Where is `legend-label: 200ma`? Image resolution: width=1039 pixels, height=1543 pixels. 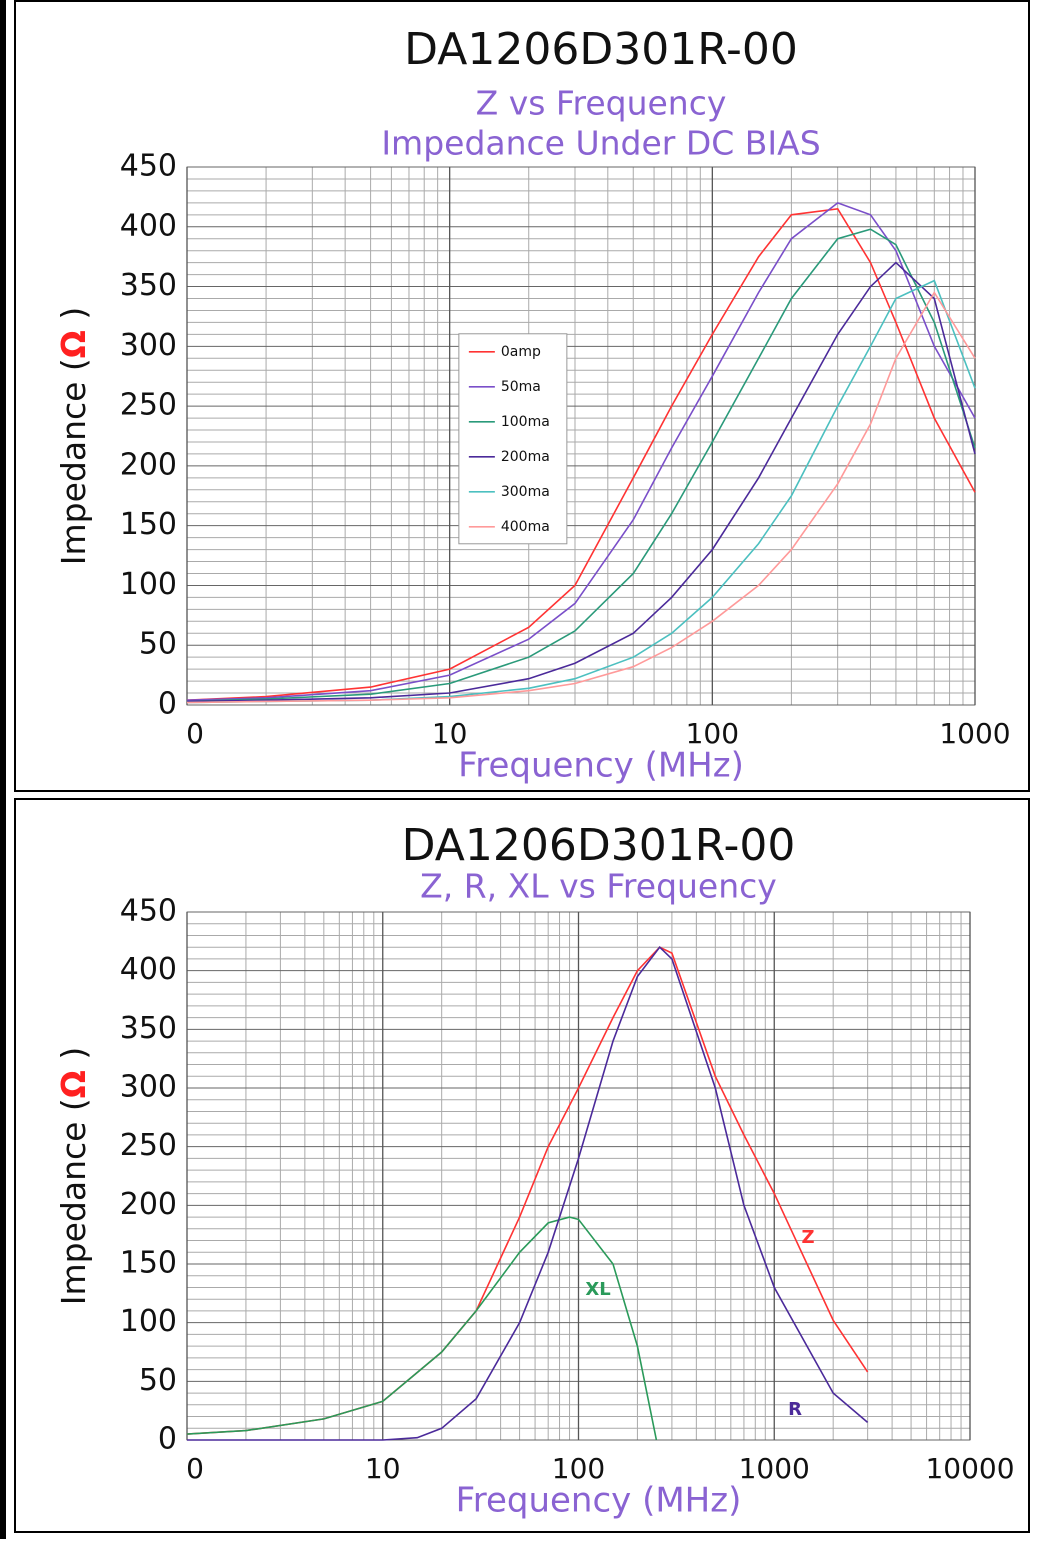
legend-label: 200ma is located at coordinates (525, 457).